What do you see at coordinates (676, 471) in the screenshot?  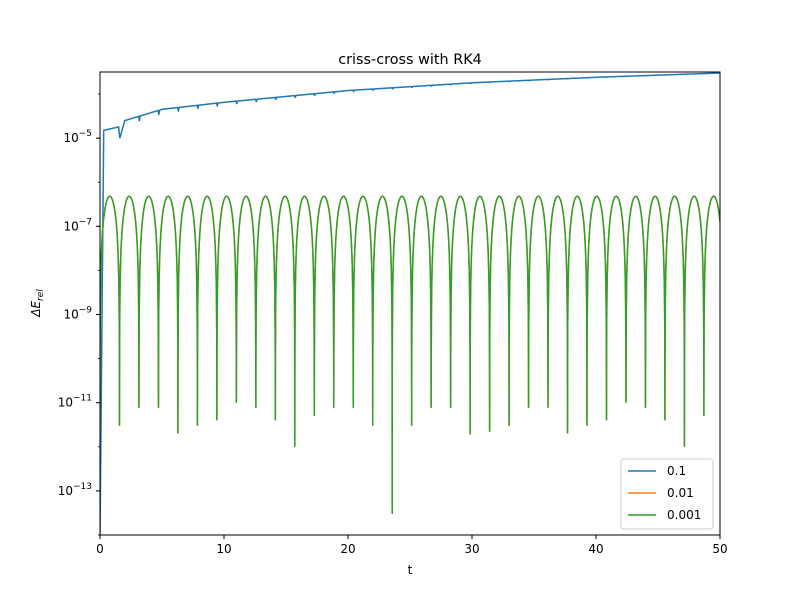 I see `legend-label: 0.1` at bounding box center [676, 471].